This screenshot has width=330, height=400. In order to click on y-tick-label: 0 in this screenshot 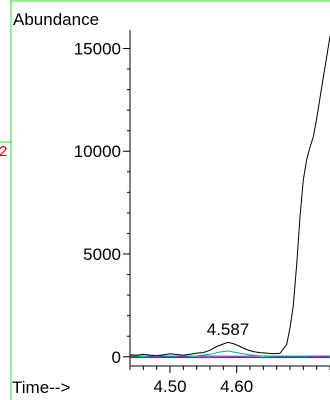, I will do `click(116, 357)`.